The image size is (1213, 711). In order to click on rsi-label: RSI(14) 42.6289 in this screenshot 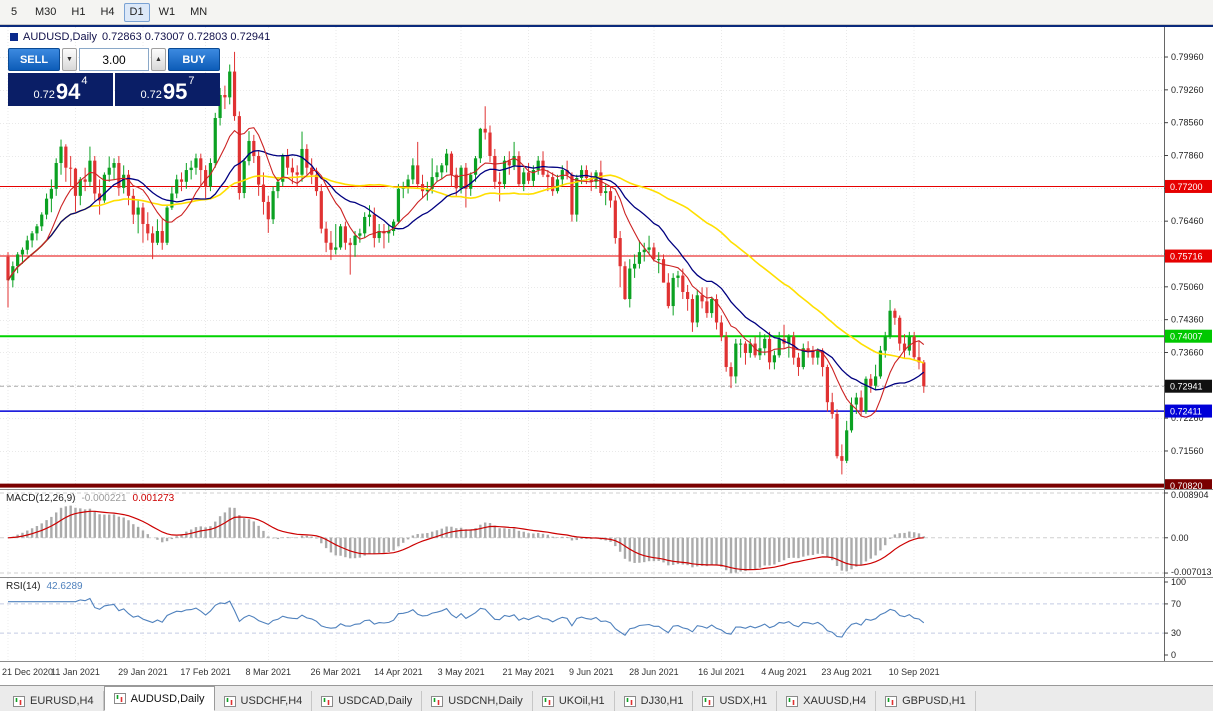, I will do `click(44, 586)`.